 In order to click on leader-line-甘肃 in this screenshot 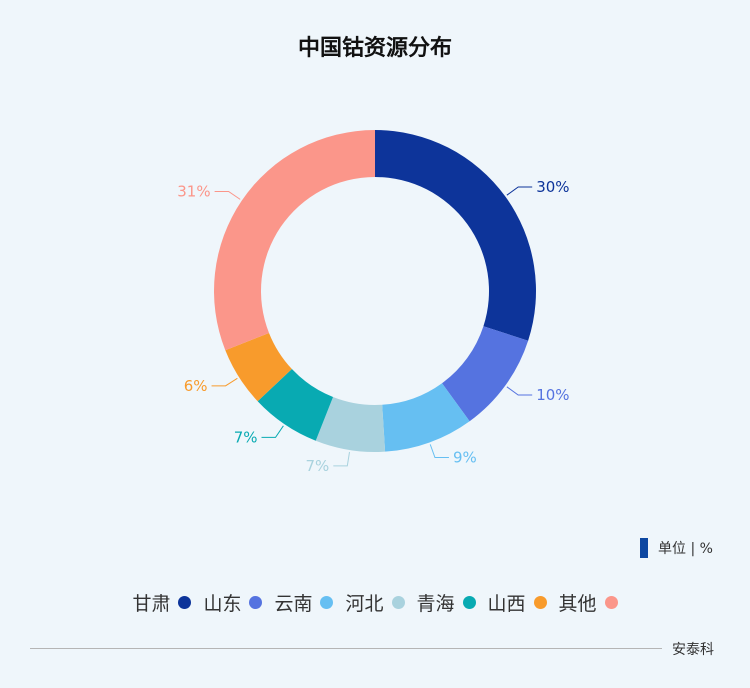, I will do `click(519, 191)`.